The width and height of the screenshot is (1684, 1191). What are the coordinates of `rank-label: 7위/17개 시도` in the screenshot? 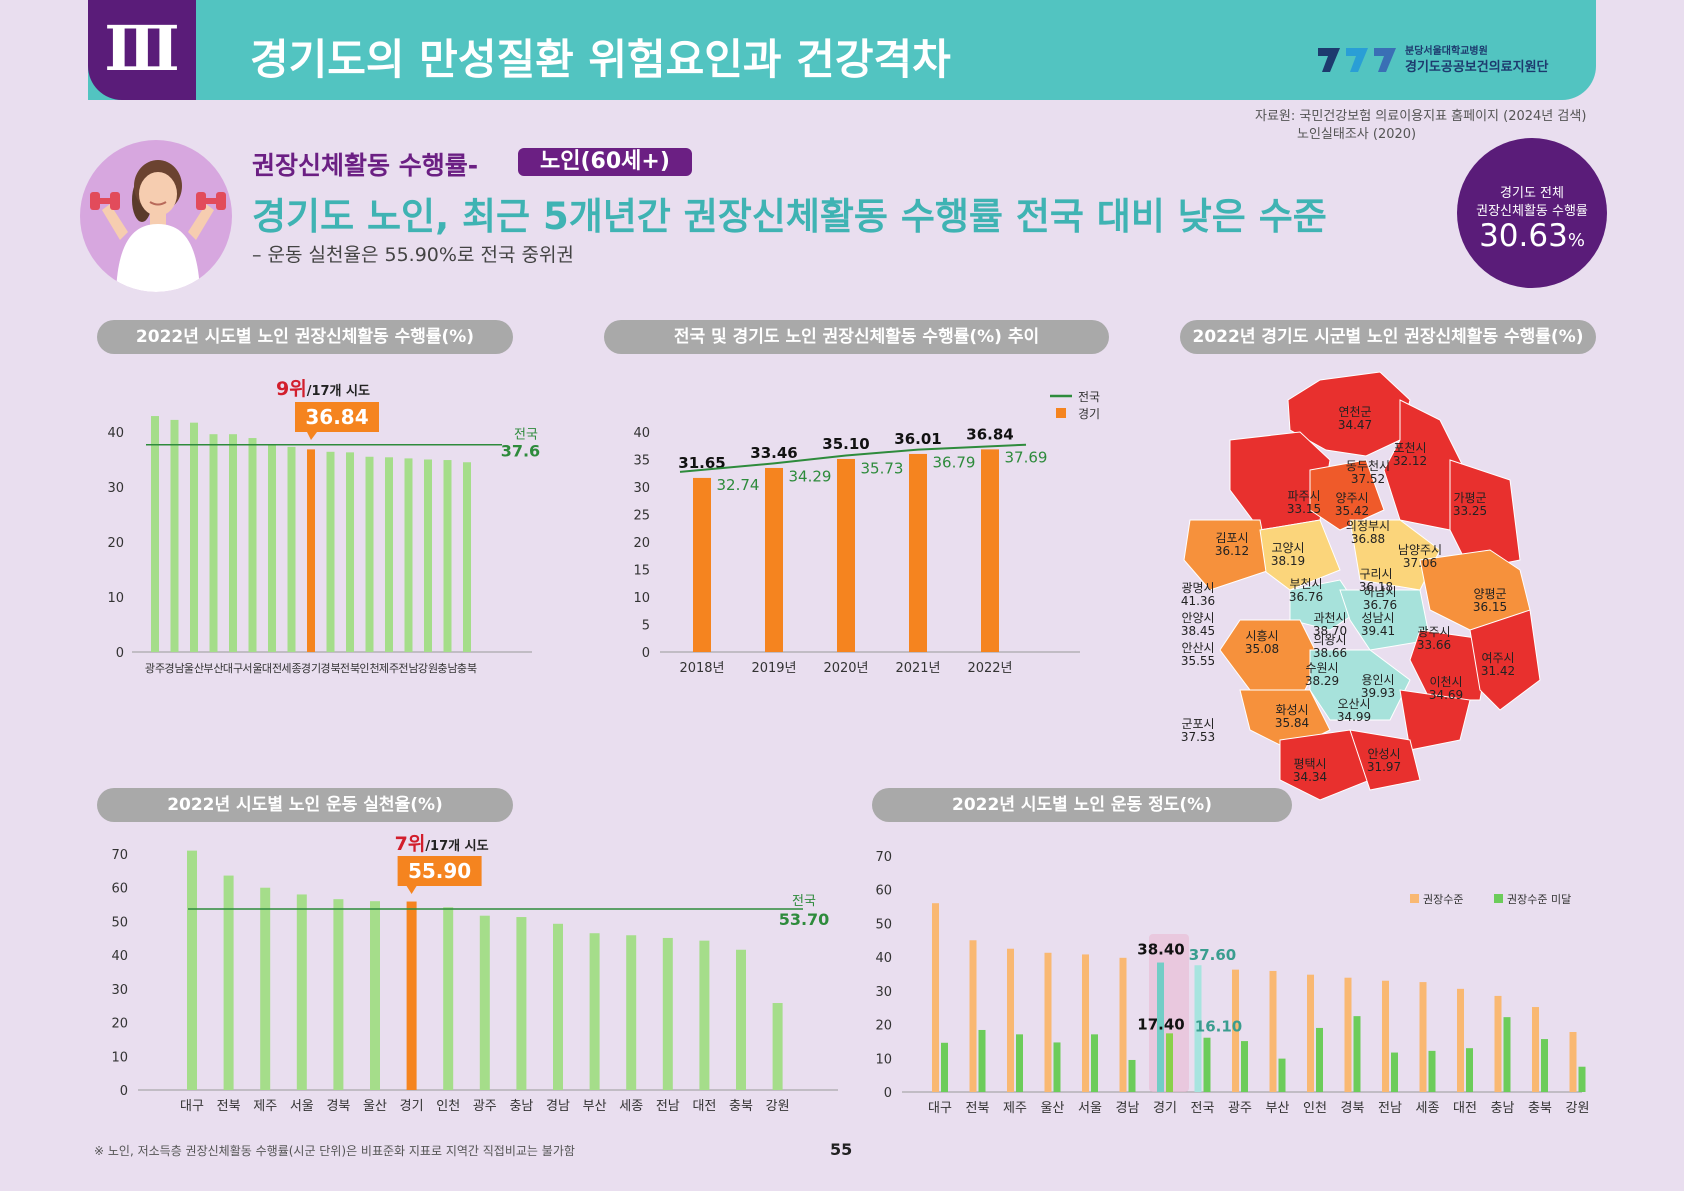 It's located at (442, 844).